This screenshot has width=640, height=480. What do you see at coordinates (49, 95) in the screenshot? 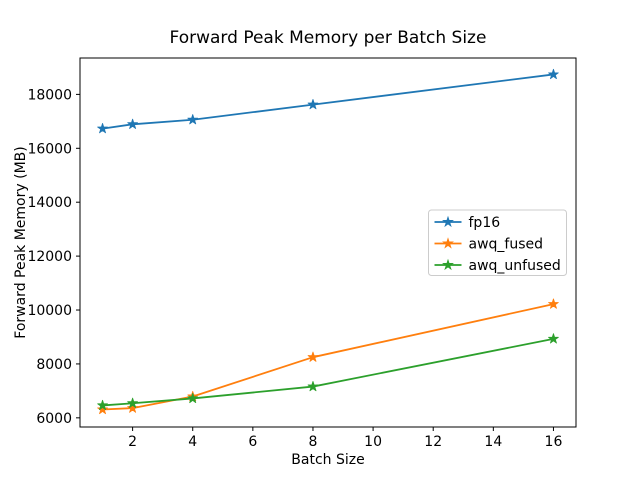
I see `y-tick-label: 18000` at bounding box center [49, 95].